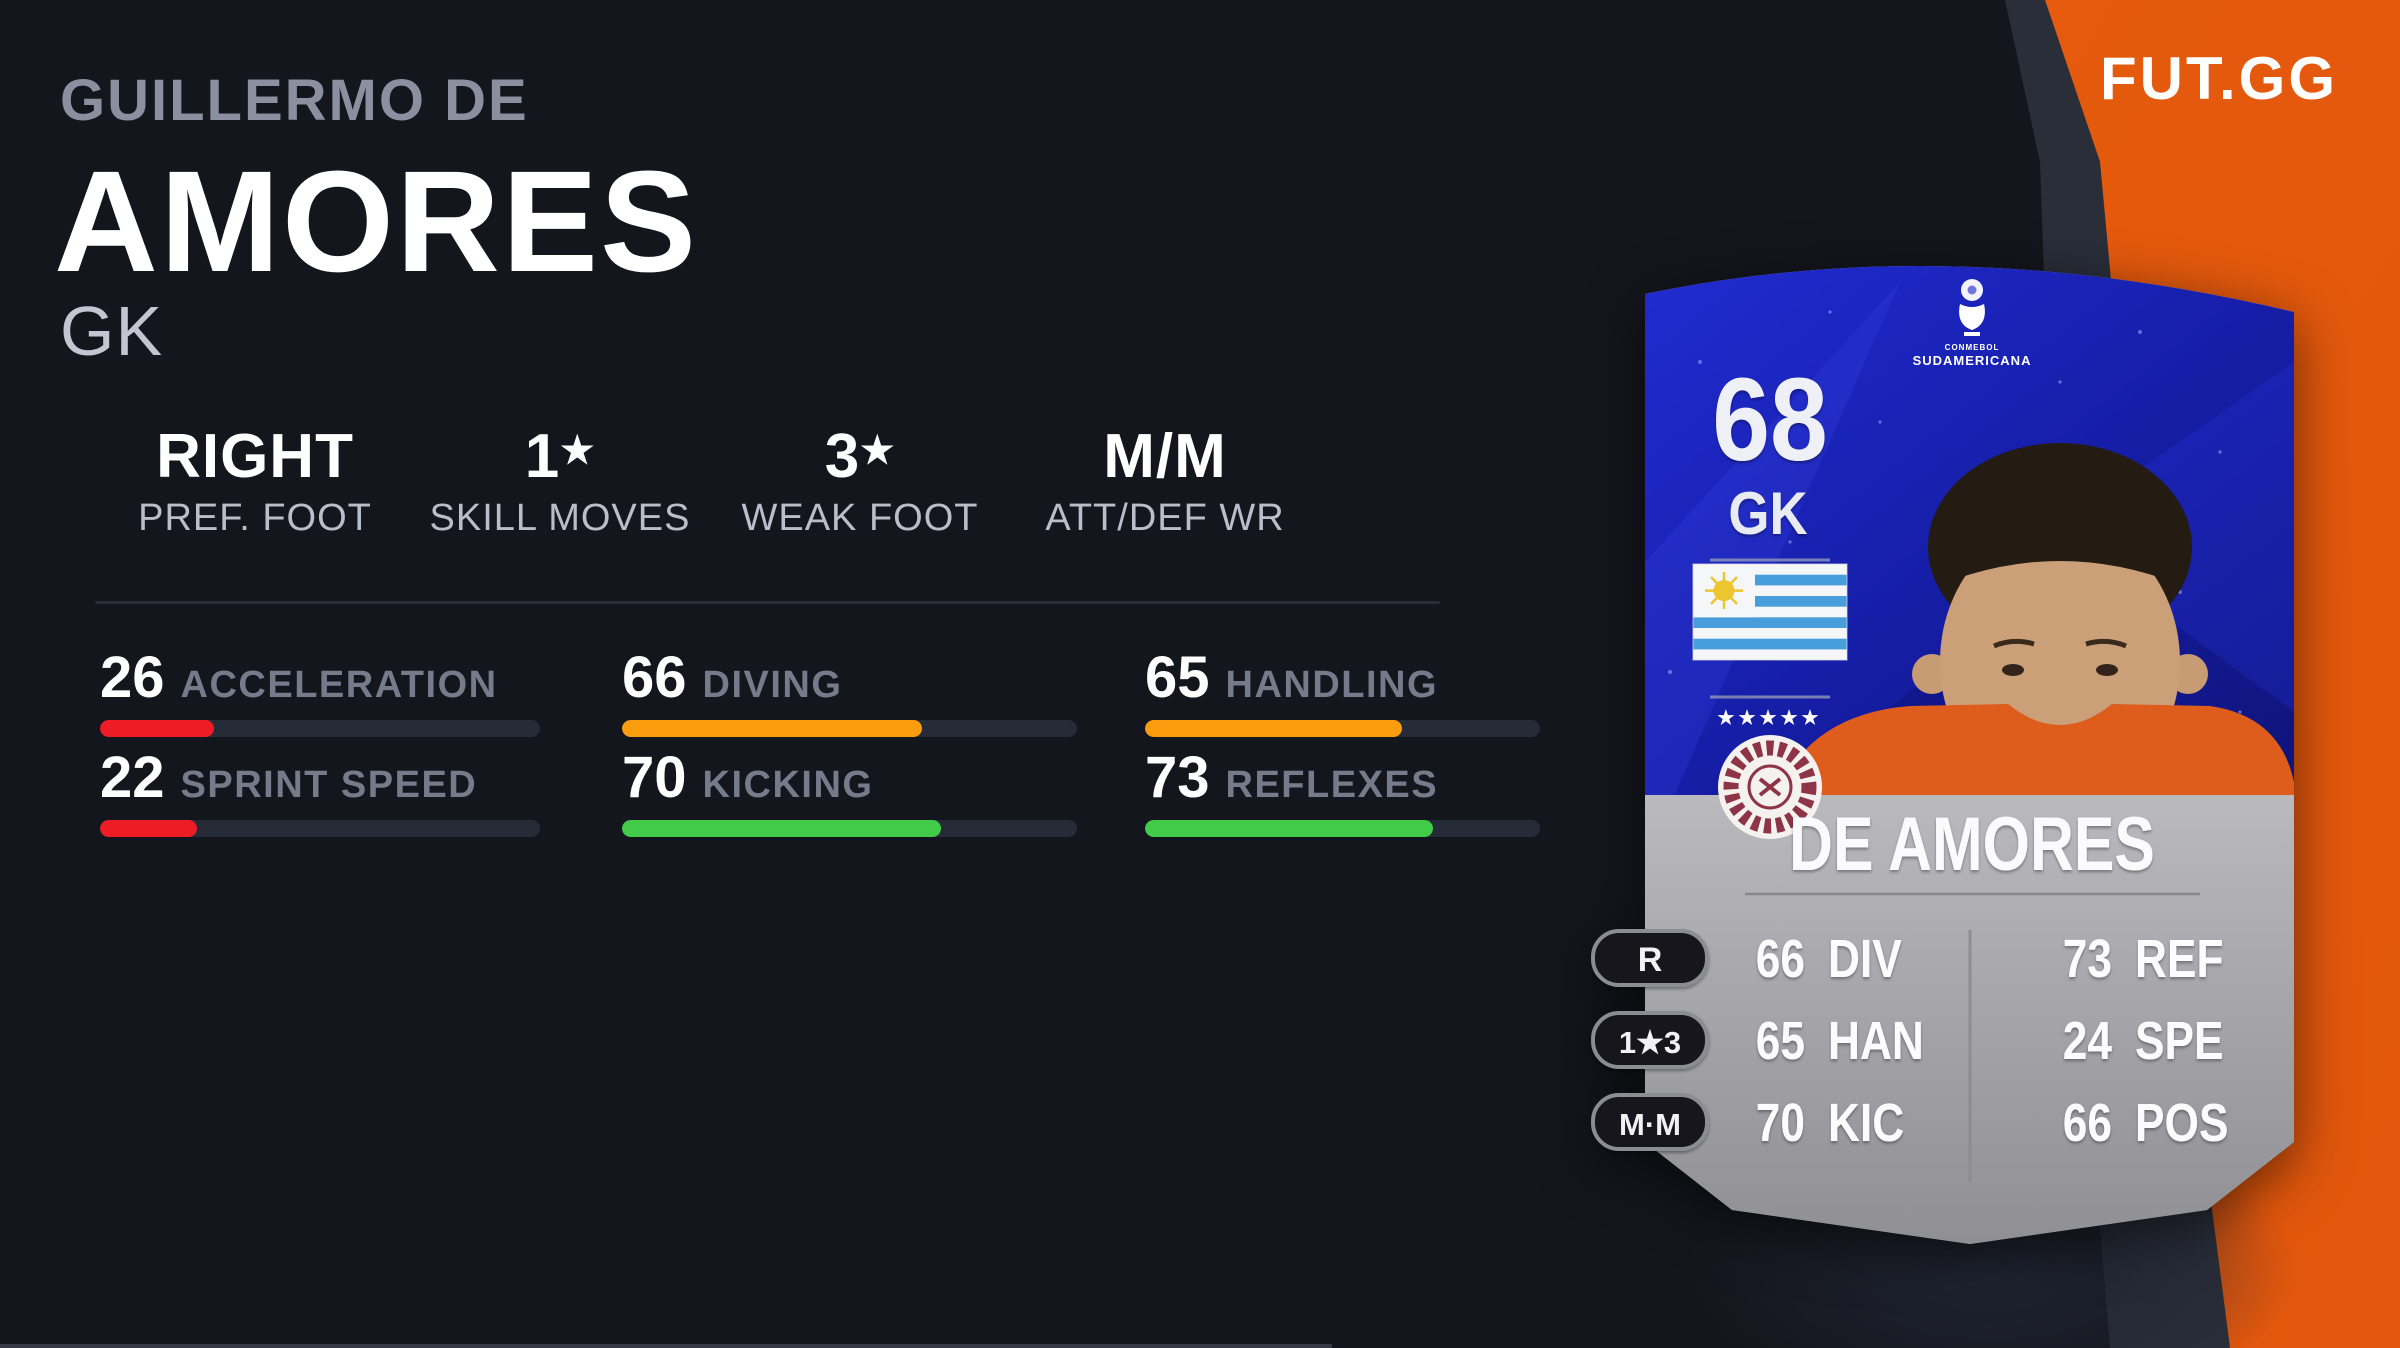 The height and width of the screenshot is (1348, 2400). I want to click on quickstat-text: 3, so click(842, 456).